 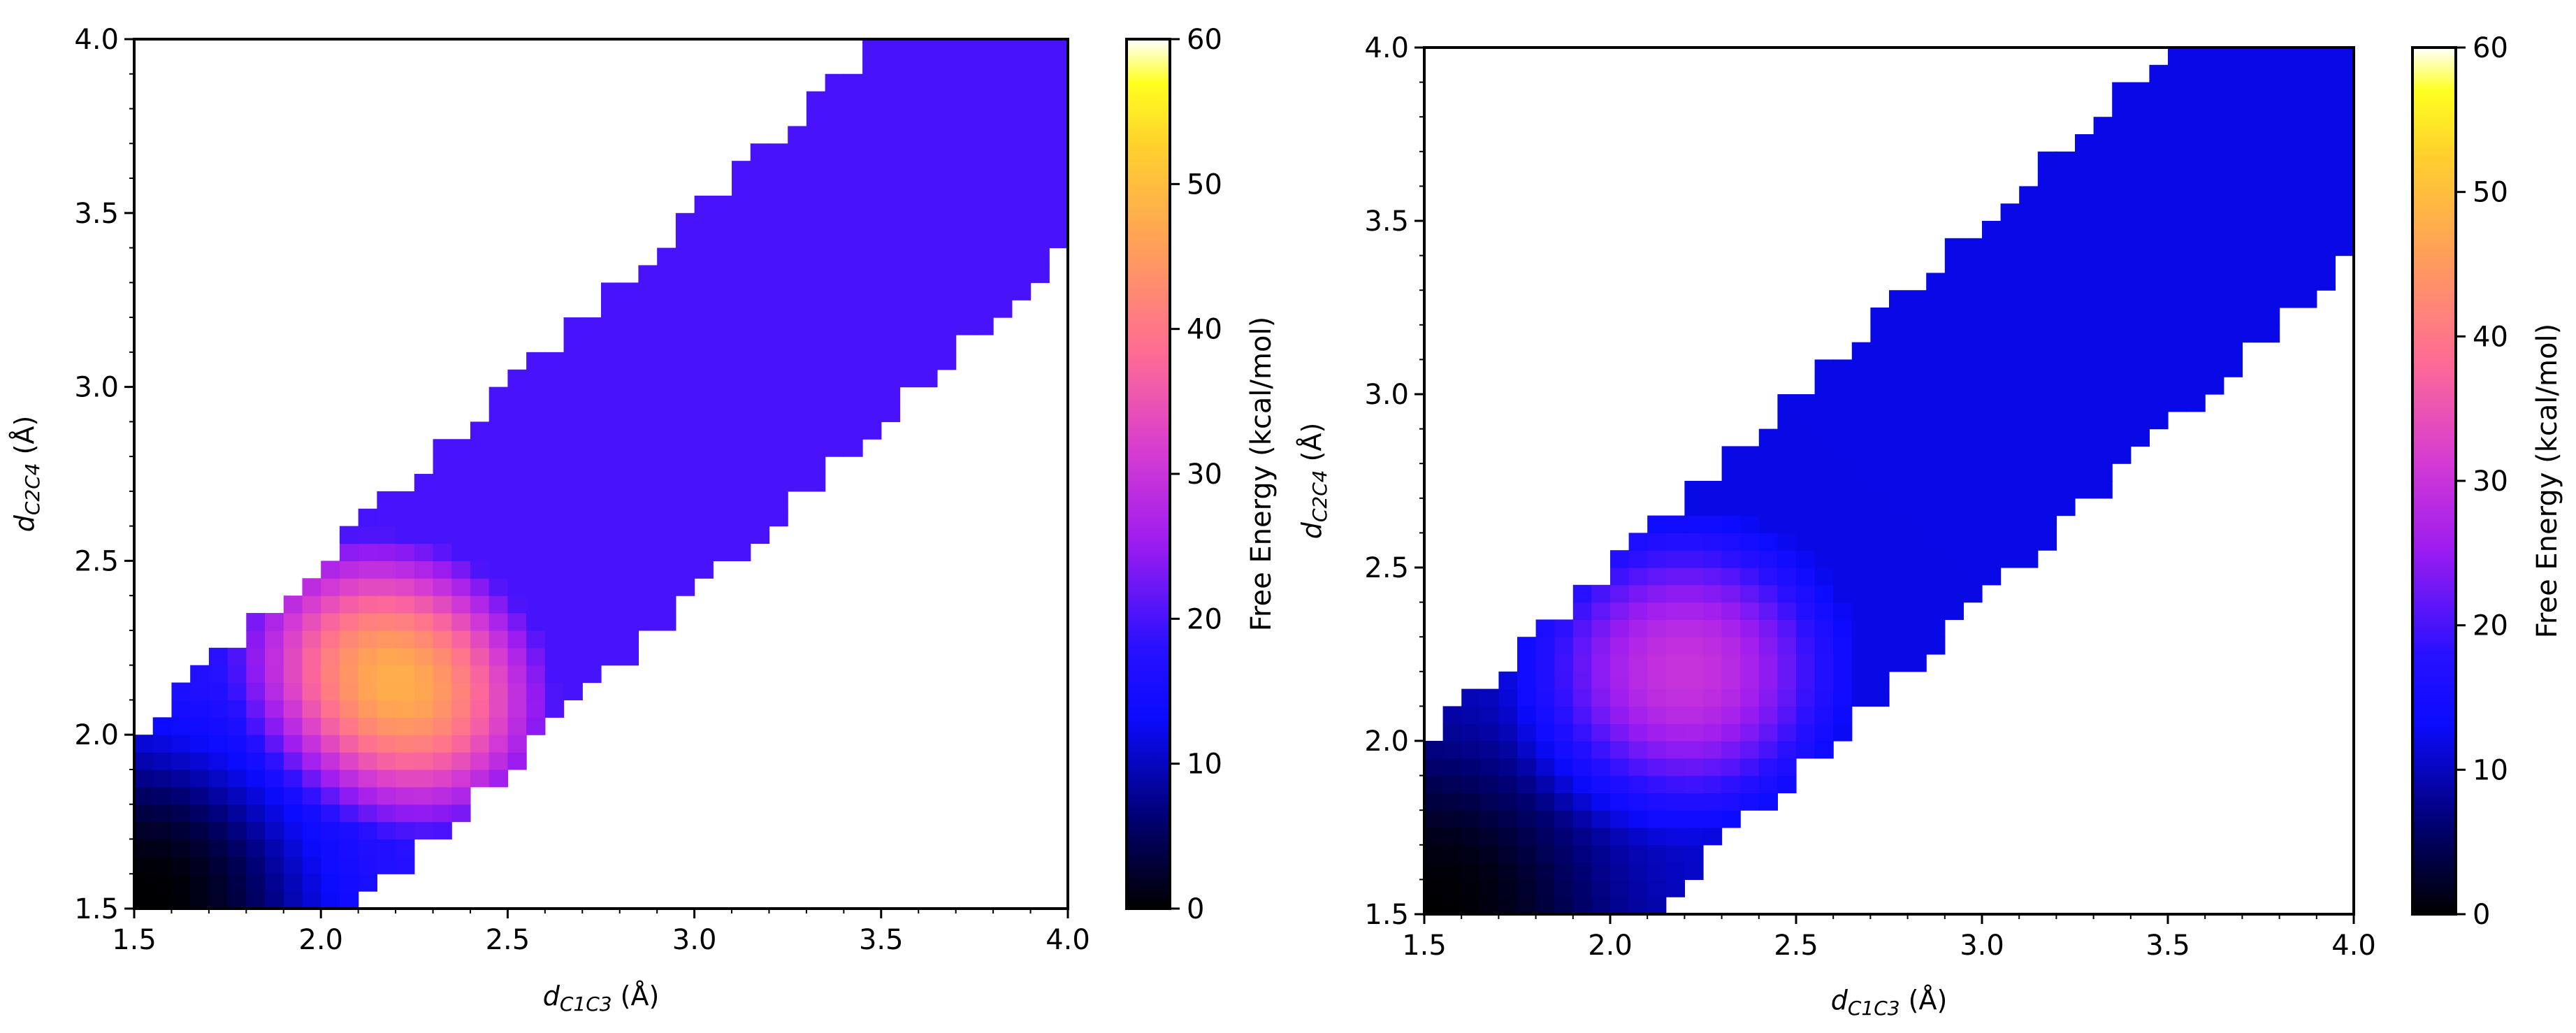 What do you see at coordinates (32, 489) in the screenshot?
I see `y-label-sub: C2C4` at bounding box center [32, 489].